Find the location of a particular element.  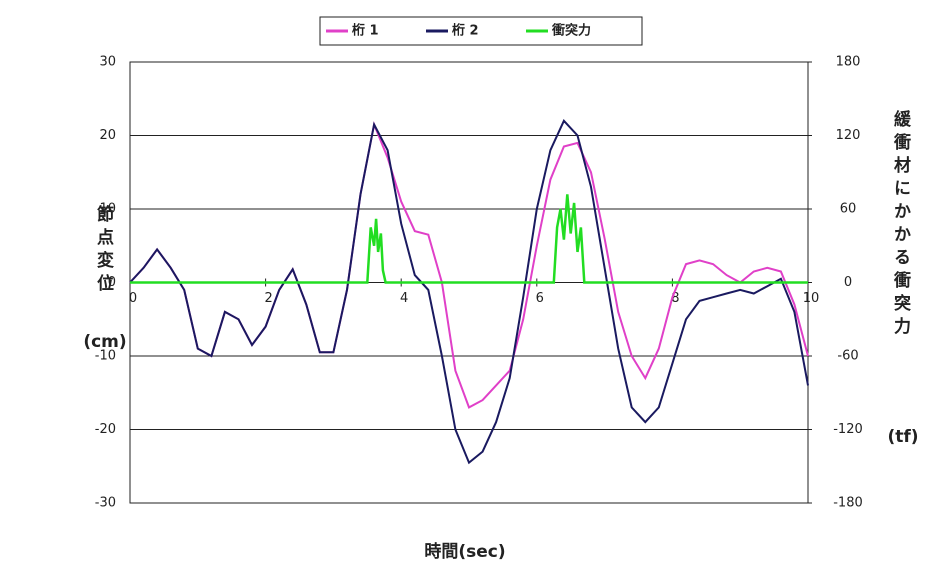

x-tick-label: 8 is located at coordinates (675, 298).